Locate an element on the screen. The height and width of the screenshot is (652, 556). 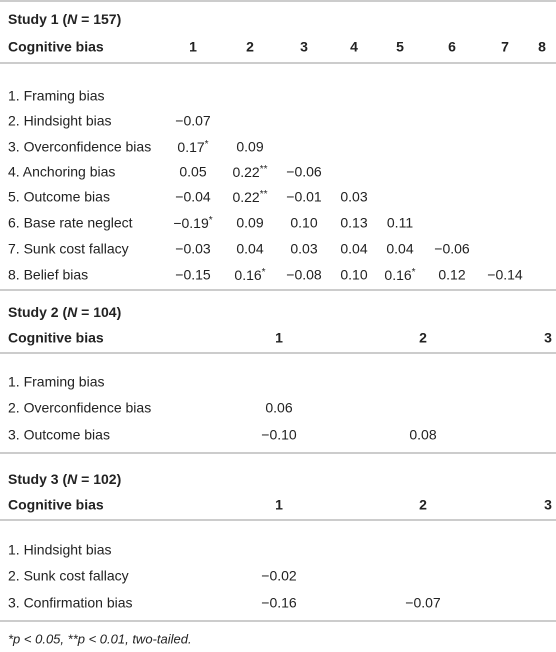
cell: −0.02 is located at coordinates (279, 576).